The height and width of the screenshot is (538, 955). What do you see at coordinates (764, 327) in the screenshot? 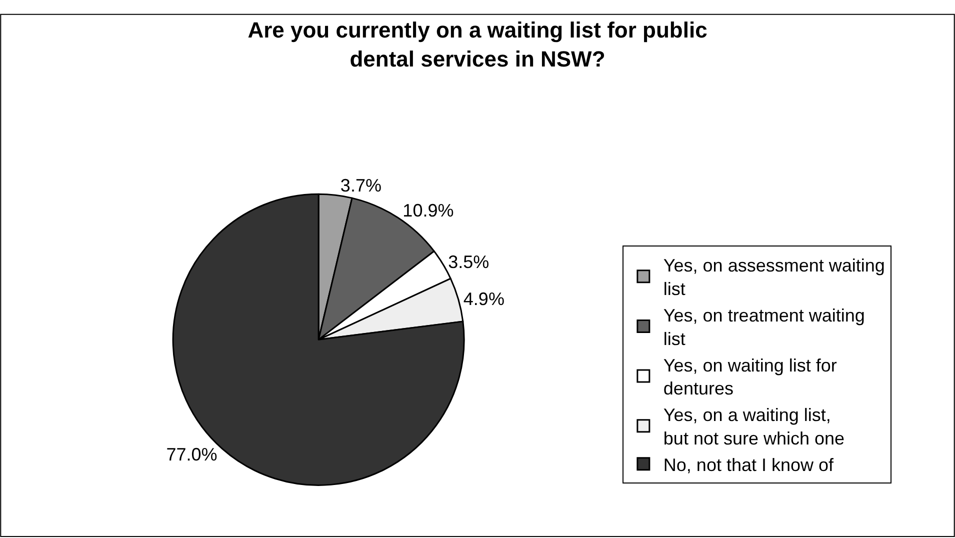
I see `legend-label: Yes, on treatment waiting list` at bounding box center [764, 327].